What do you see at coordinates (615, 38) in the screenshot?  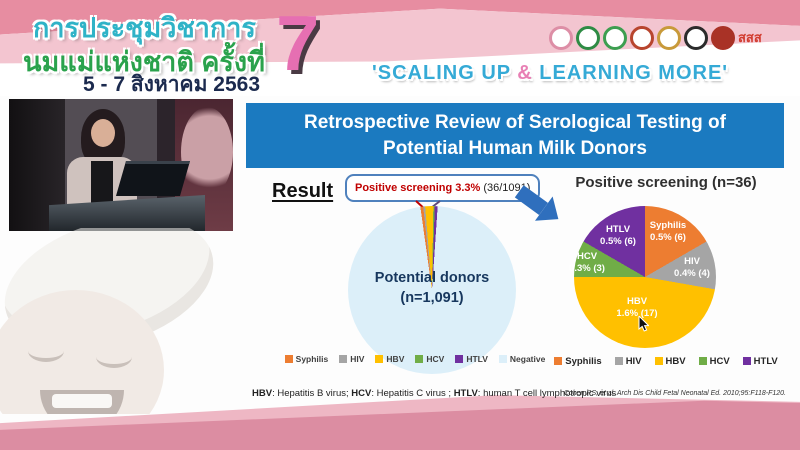 I see `green-health-emblem-logo` at bounding box center [615, 38].